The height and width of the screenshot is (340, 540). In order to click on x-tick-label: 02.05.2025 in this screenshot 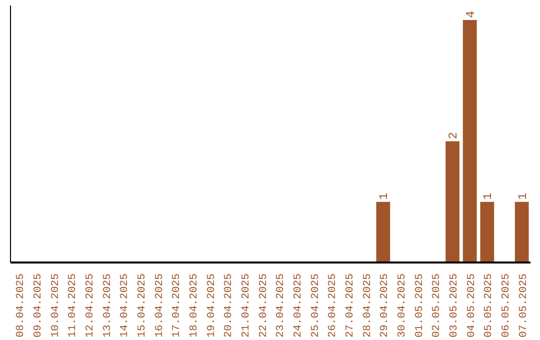, I will do `click(437, 305)`.